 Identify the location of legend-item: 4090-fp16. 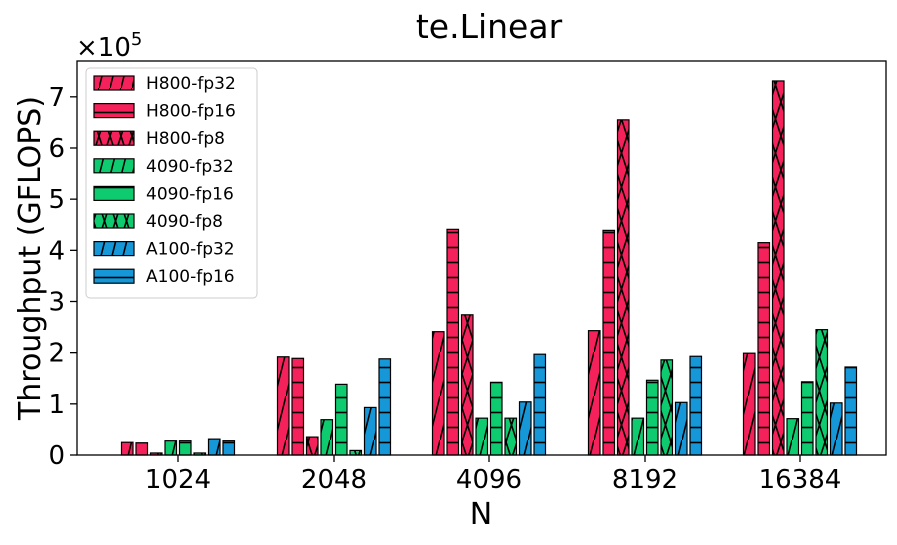
(163, 194).